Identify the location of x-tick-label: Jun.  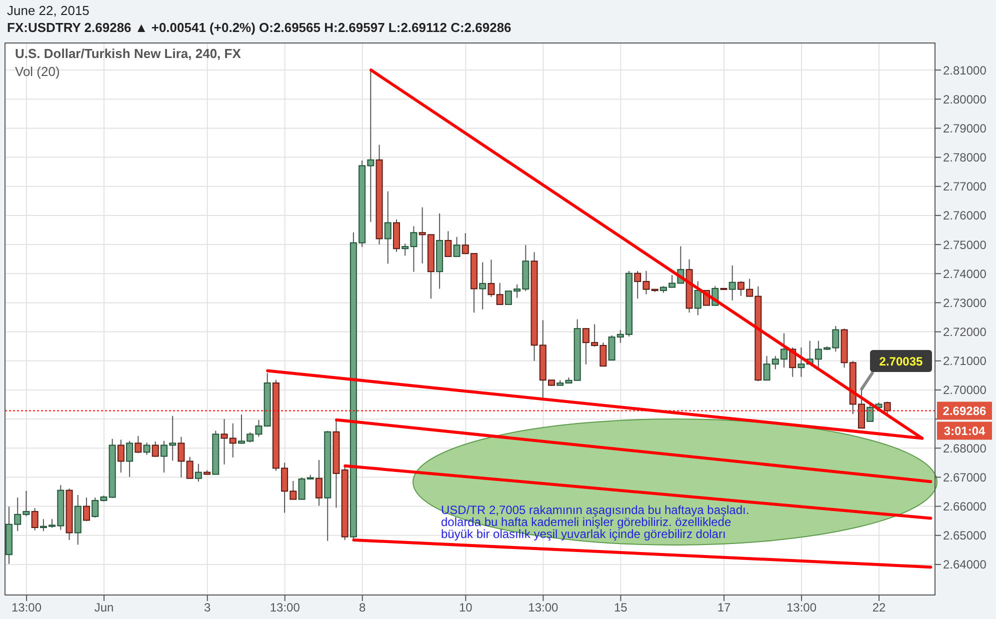
(104, 607).